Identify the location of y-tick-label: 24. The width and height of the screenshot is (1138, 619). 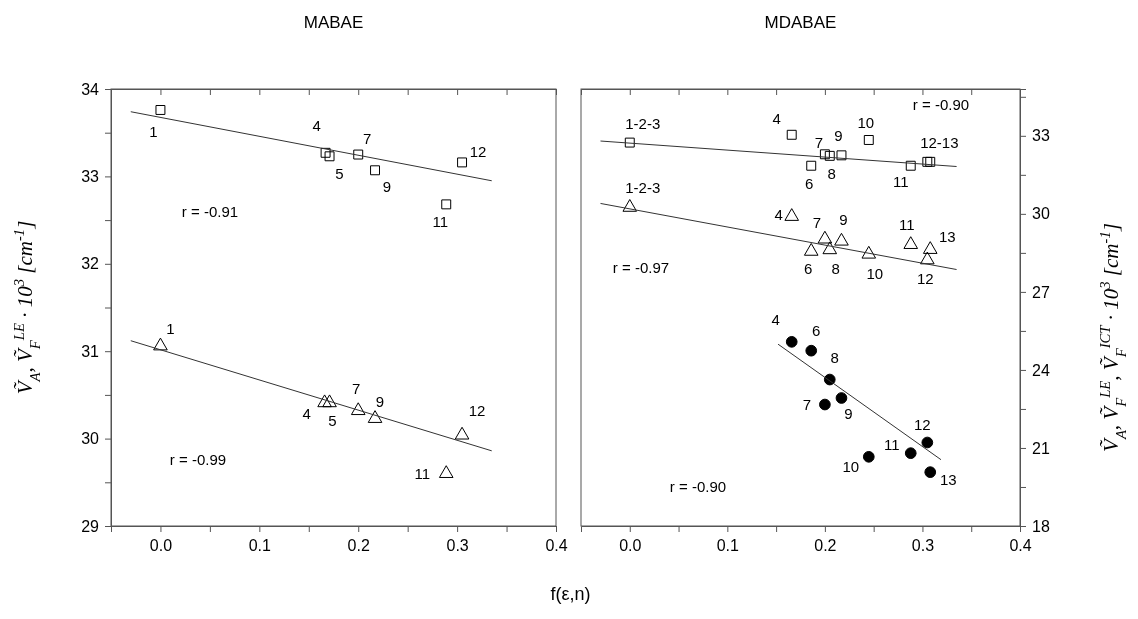
(1041, 370).